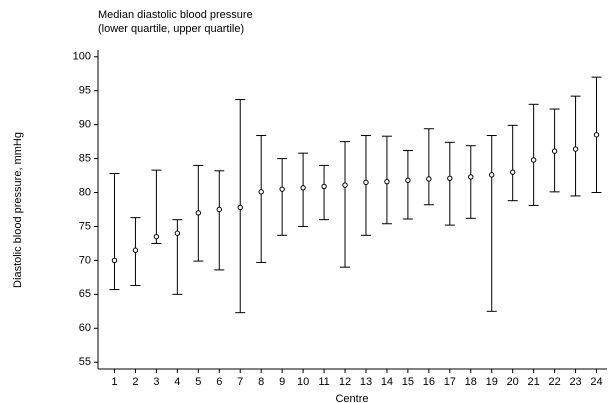  I want to click on x-tick-label: 9, so click(282, 382).